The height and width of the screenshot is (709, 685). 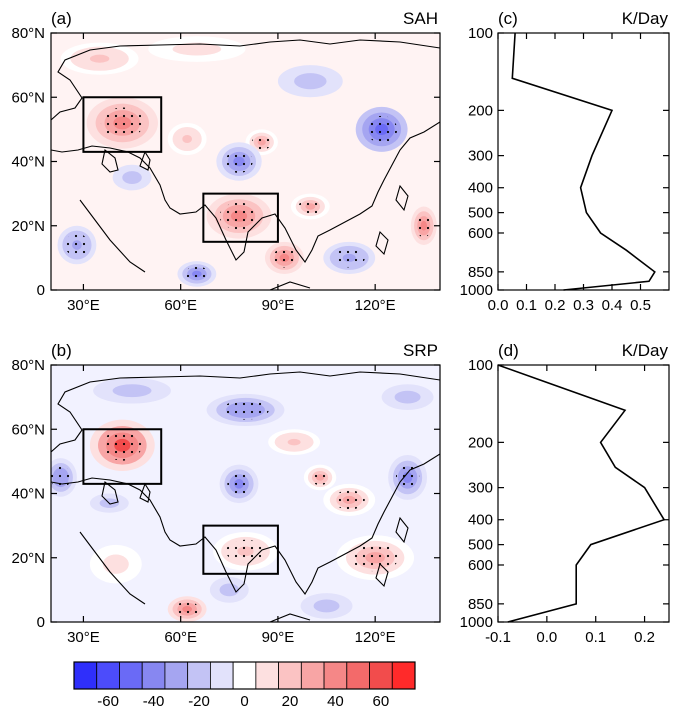 What do you see at coordinates (583, 305) in the screenshot?
I see `x-tick-label: 0.3` at bounding box center [583, 305].